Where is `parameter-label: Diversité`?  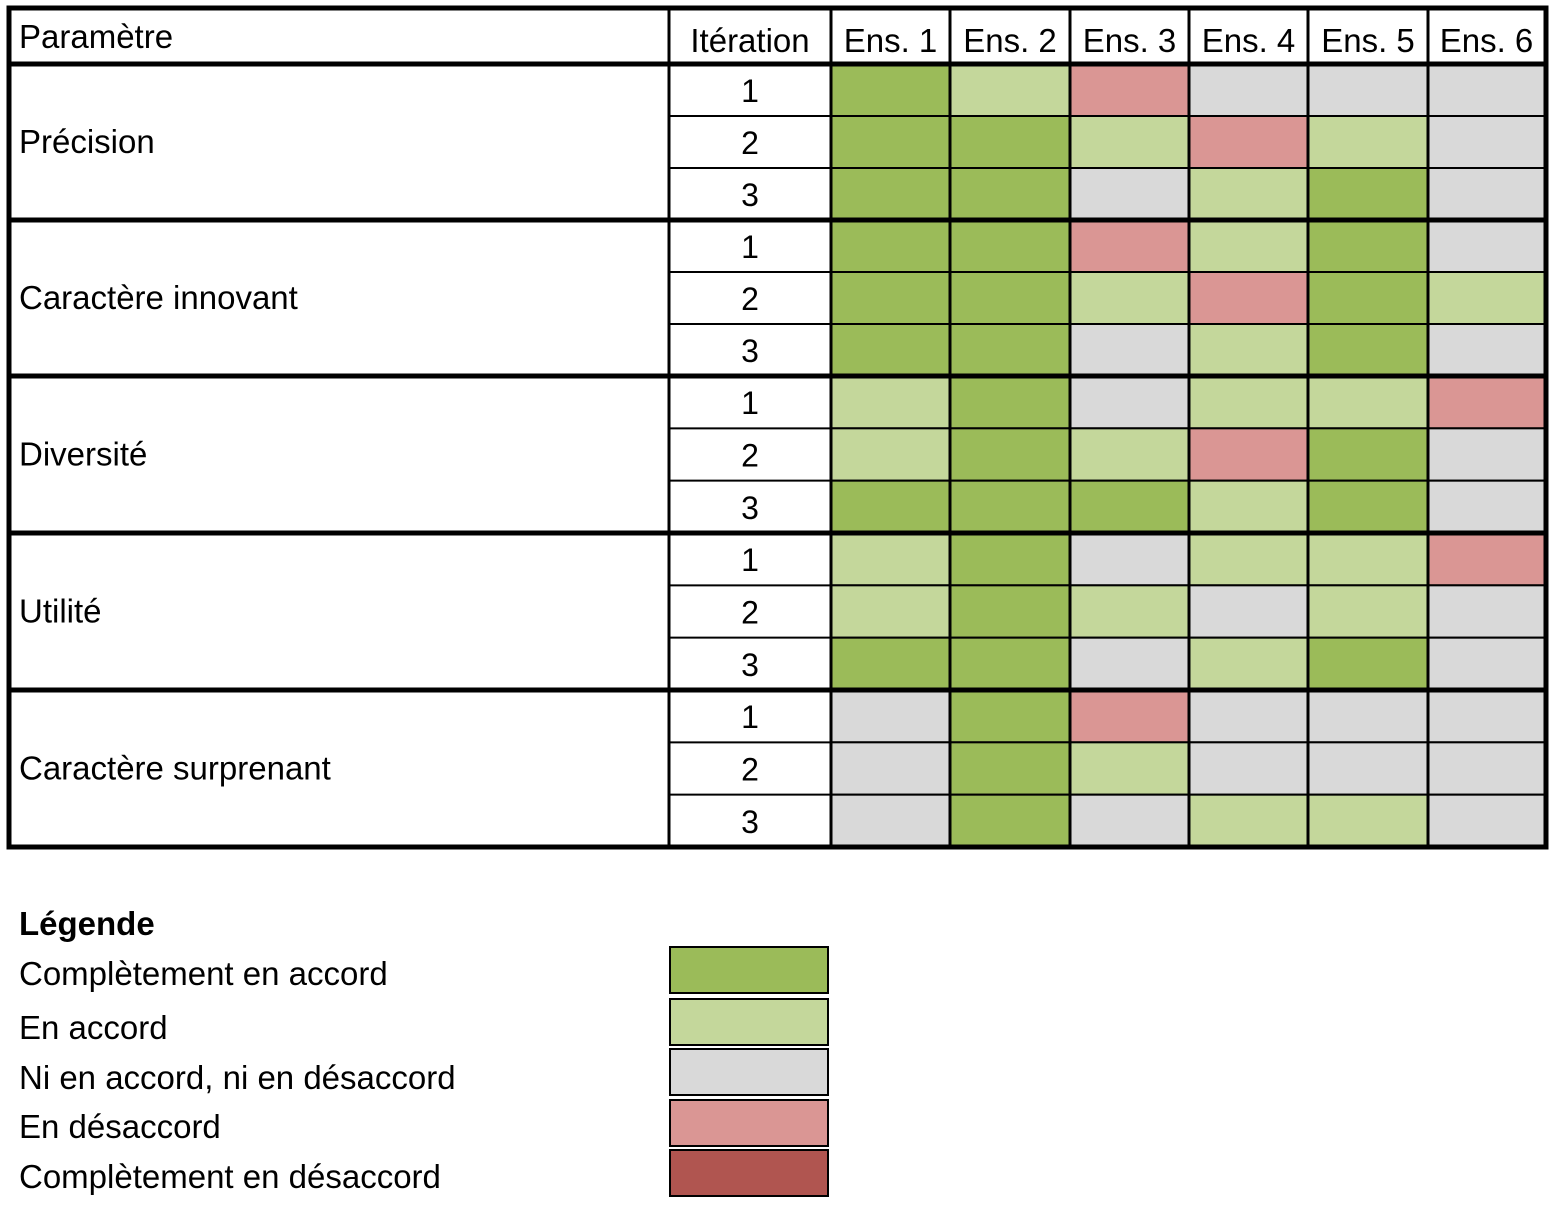 parameter-label: Diversité is located at coordinates (83, 454).